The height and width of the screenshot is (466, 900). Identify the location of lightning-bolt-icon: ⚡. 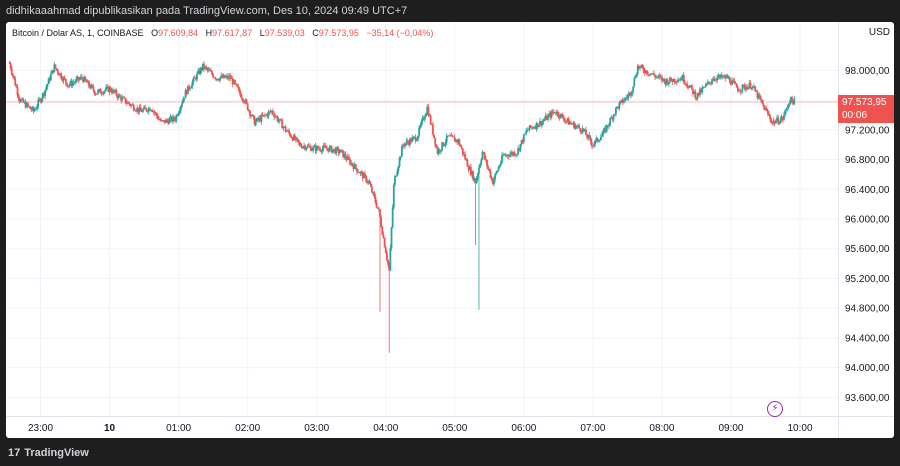
(775, 409).